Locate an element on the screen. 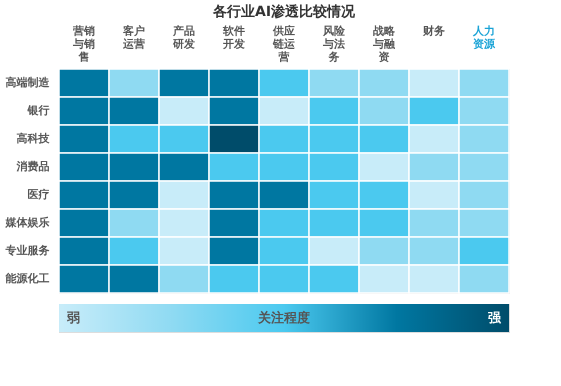 This screenshot has width=561, height=386. y-tick-label: 高端制造 is located at coordinates (28, 82).